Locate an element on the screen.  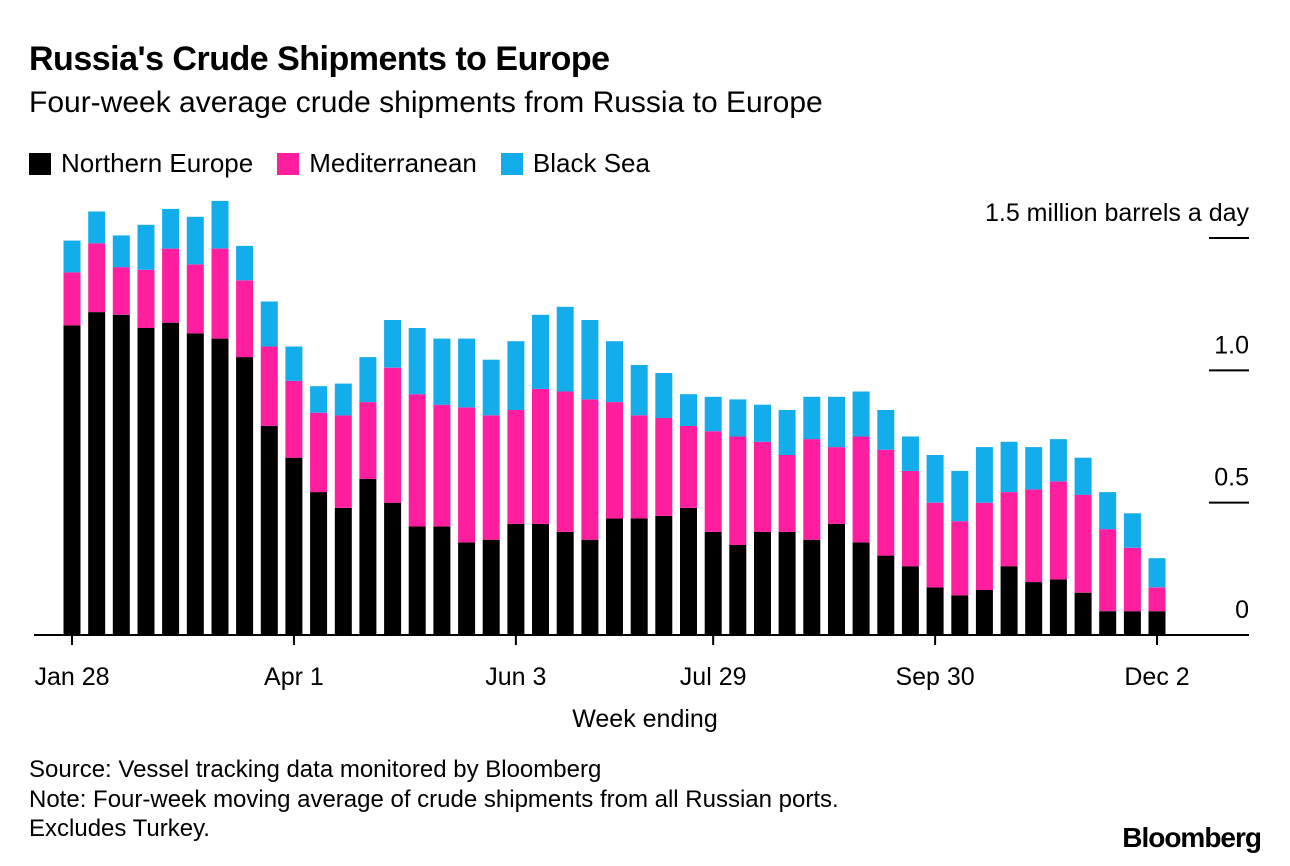
y-tick-label-1: 0.5 is located at coordinates (1231, 478).